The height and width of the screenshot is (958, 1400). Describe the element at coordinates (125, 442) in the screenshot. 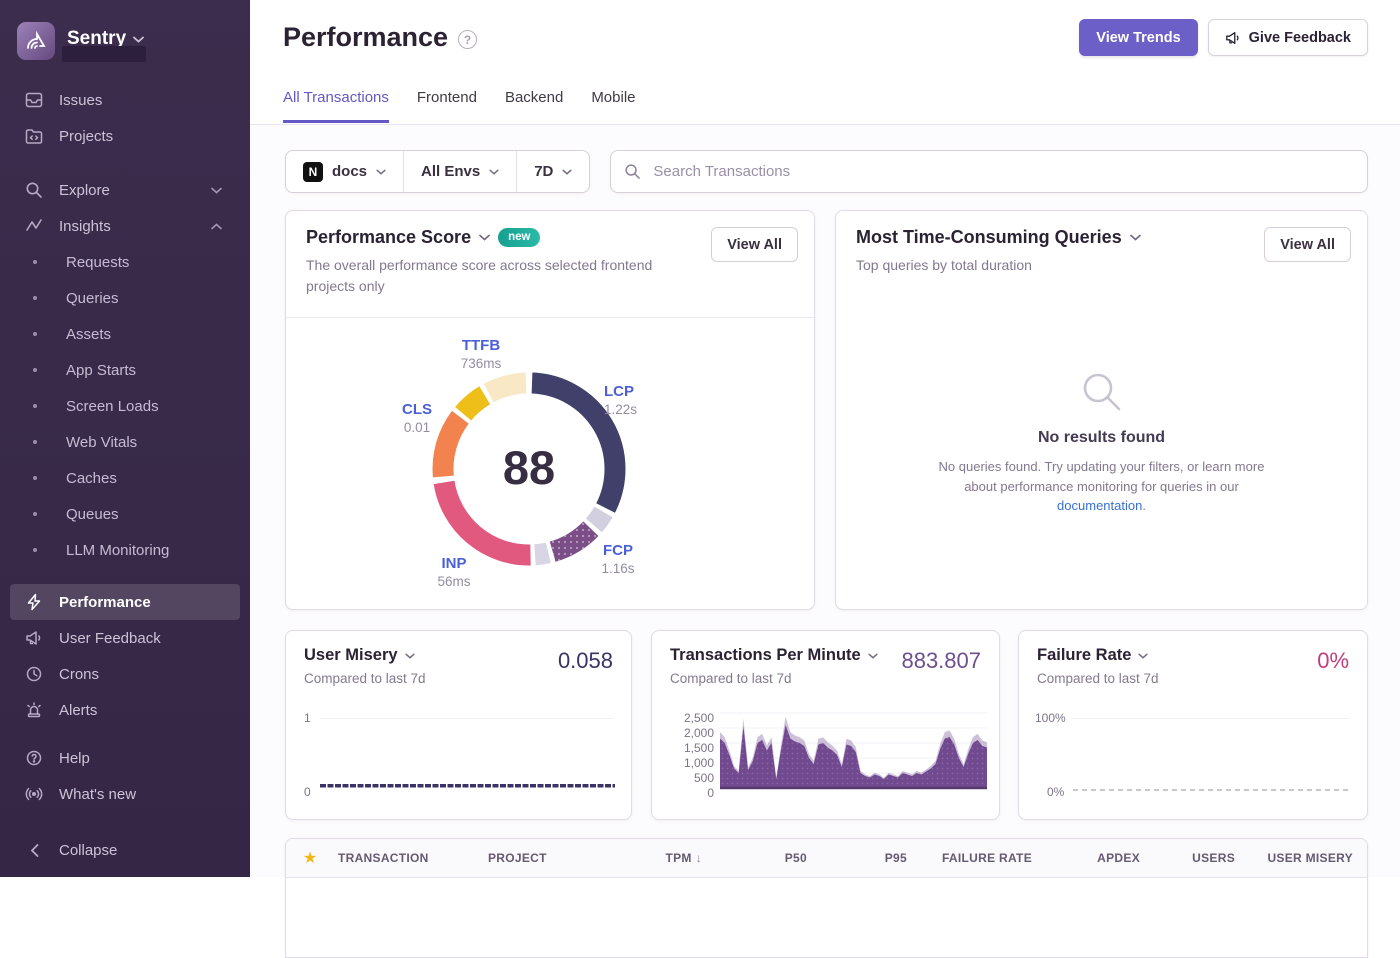

I see `sidebar-item-web-vitals: Web Vitals` at that location.